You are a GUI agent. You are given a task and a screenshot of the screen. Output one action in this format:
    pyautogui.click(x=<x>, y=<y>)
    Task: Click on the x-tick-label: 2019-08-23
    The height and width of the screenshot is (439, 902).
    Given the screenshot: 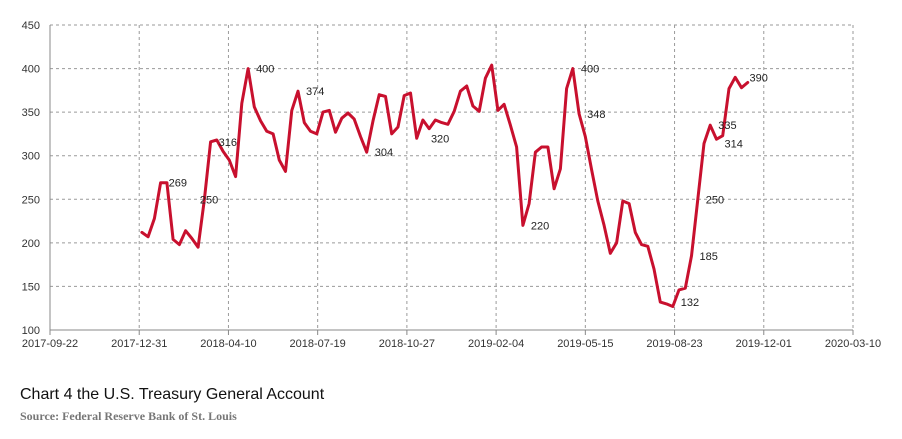 What is the action you would take?
    pyautogui.click(x=674, y=344)
    